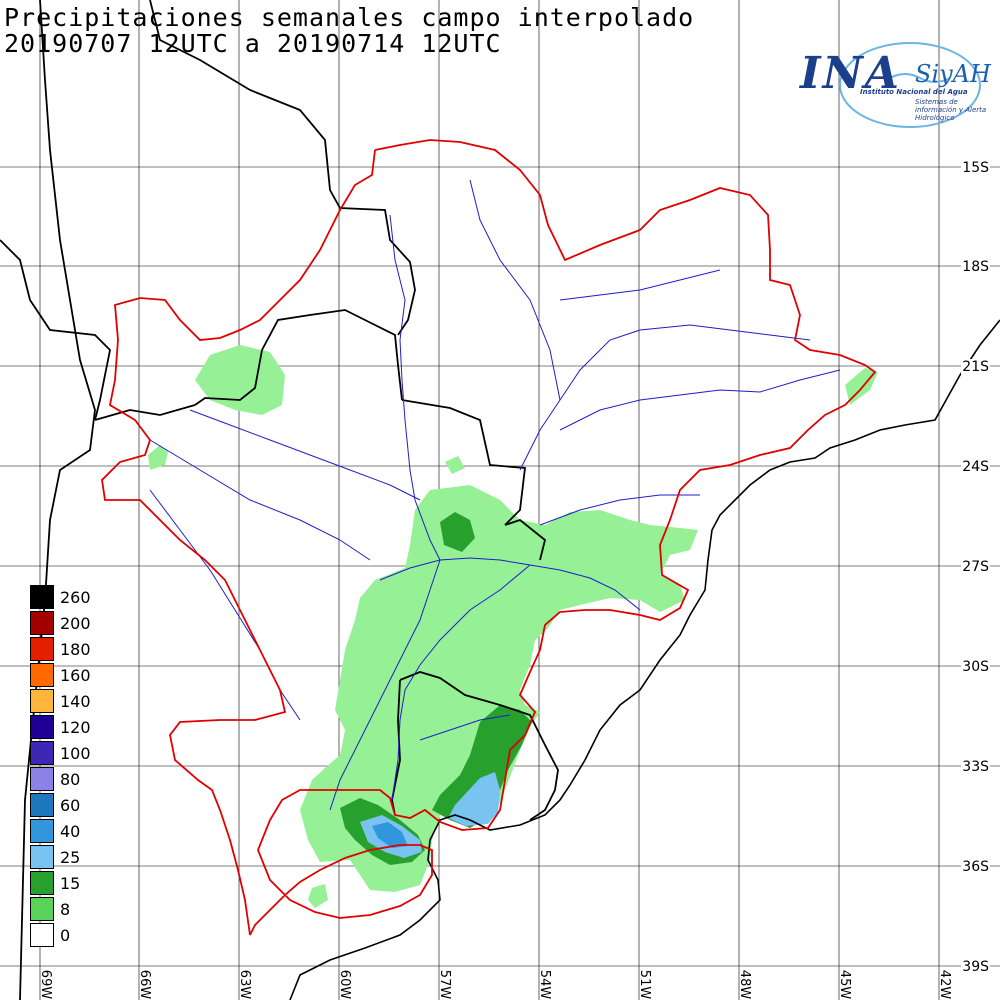 This screenshot has width=1000, height=1000. Describe the element at coordinates (510, 584) in the screenshot. I see `parana-river` at that location.